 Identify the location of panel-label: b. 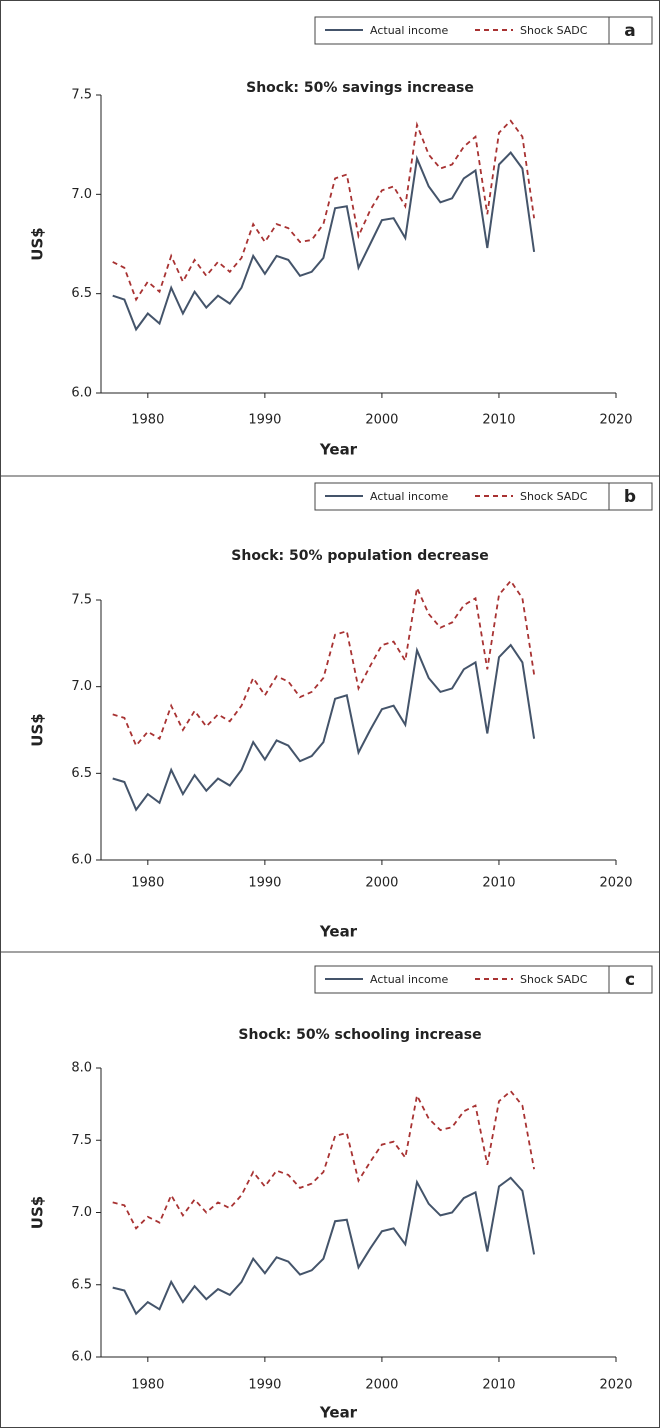
(630, 497).